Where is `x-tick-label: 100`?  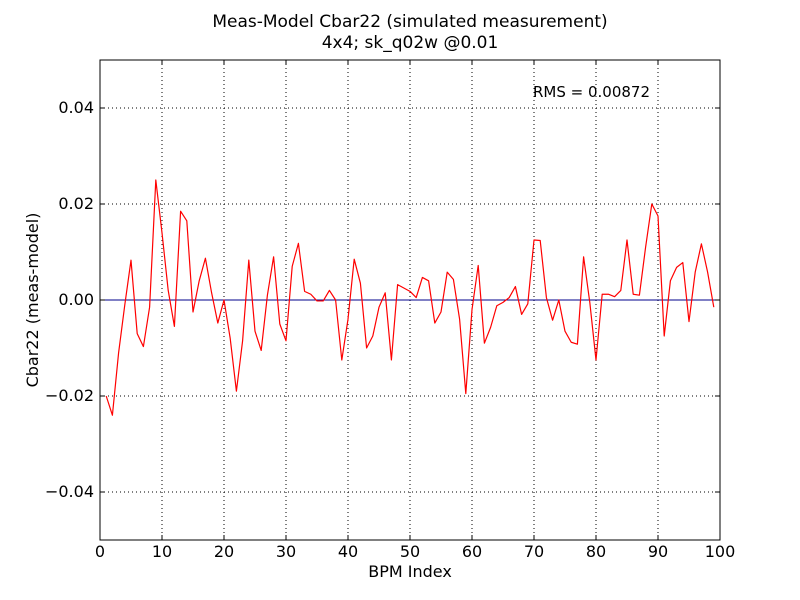 x-tick-label: 100 is located at coordinates (720, 551).